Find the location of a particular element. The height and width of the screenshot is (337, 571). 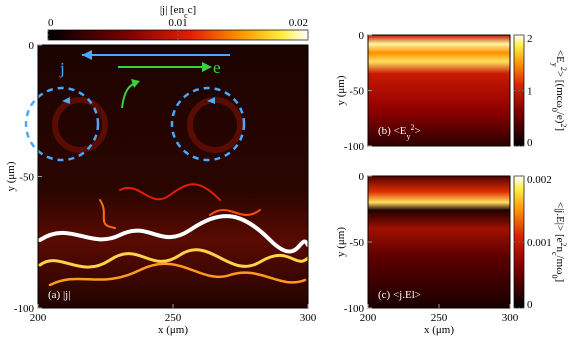

colorbar-label: <|j.E|> [e2nc/mω0] is located at coordinates (560, 242).